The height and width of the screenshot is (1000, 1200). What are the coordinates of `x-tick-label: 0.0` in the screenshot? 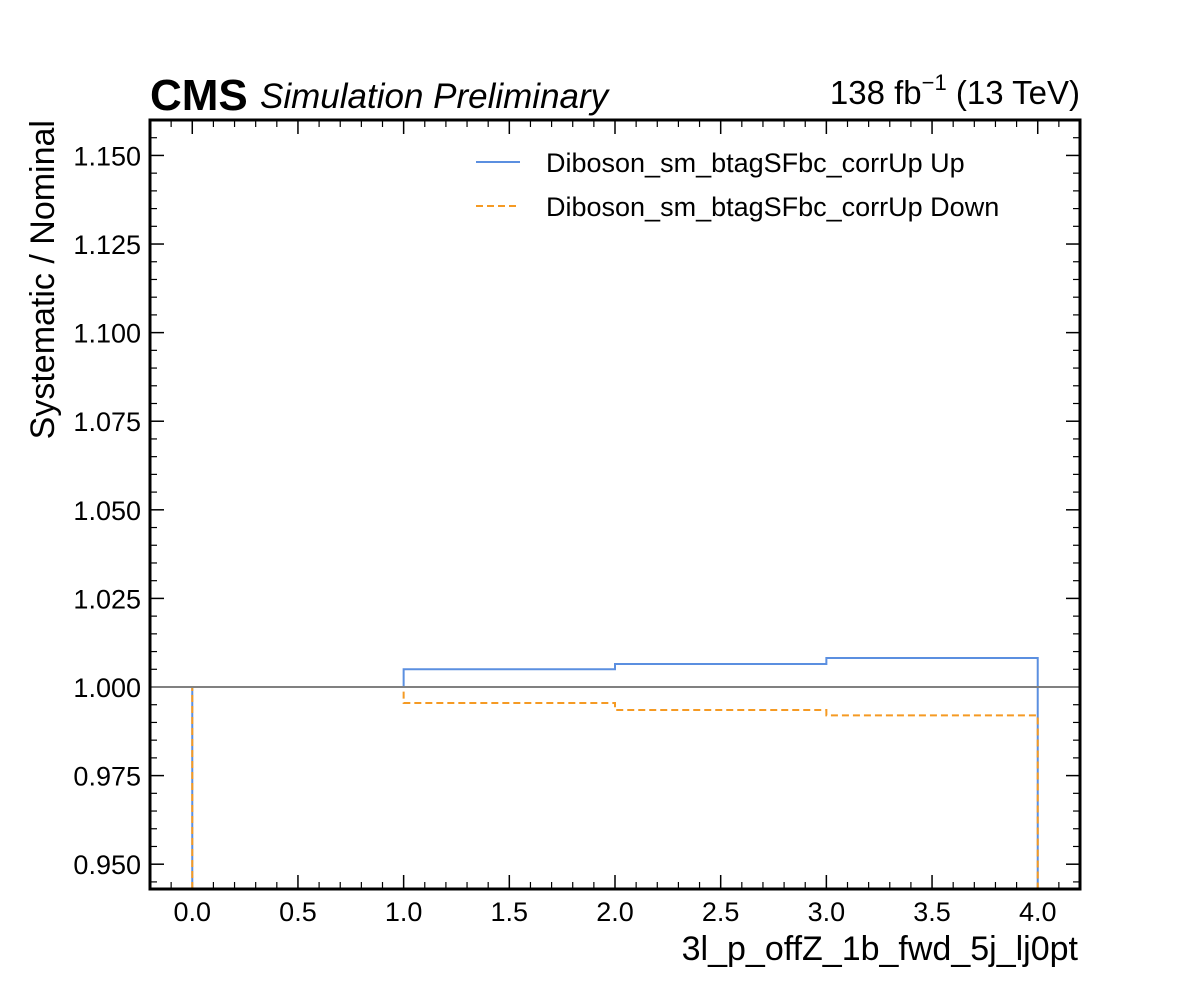 It's located at (192, 912).